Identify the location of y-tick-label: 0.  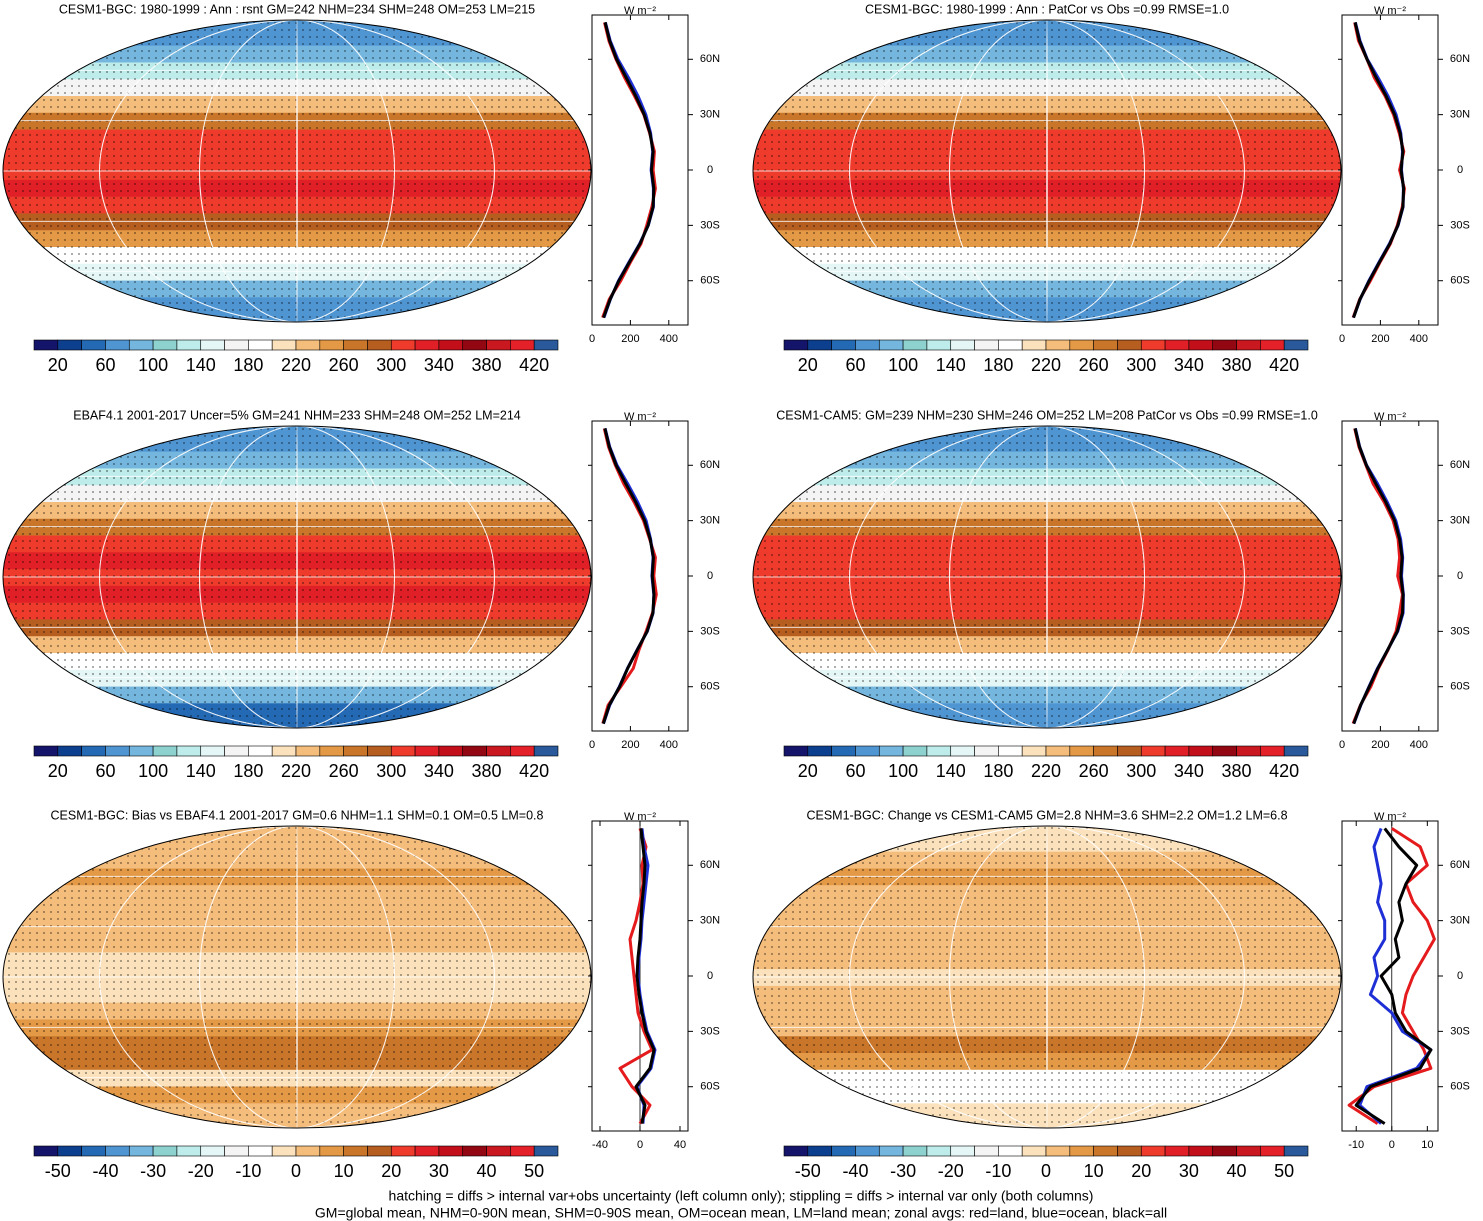
(710, 576).